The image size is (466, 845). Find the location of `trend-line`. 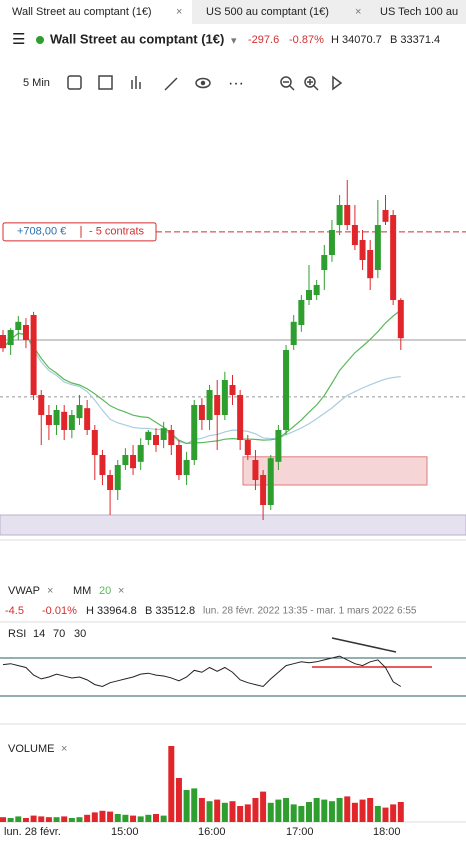

trend-line is located at coordinates (364, 645).